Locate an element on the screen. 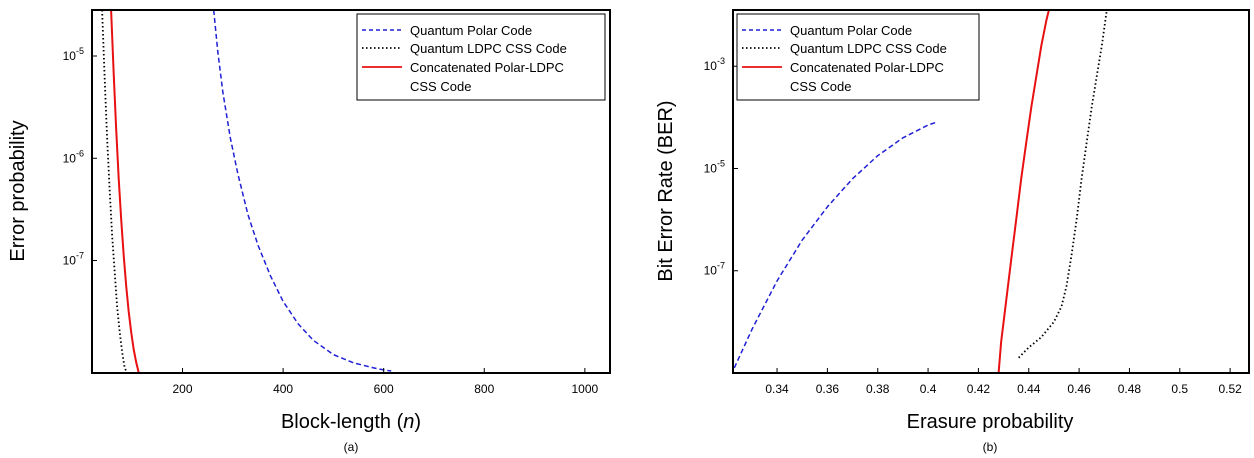 The image size is (1254, 458). chart-a-x-axis-label: Block-length (n) is located at coordinates (351, 422).